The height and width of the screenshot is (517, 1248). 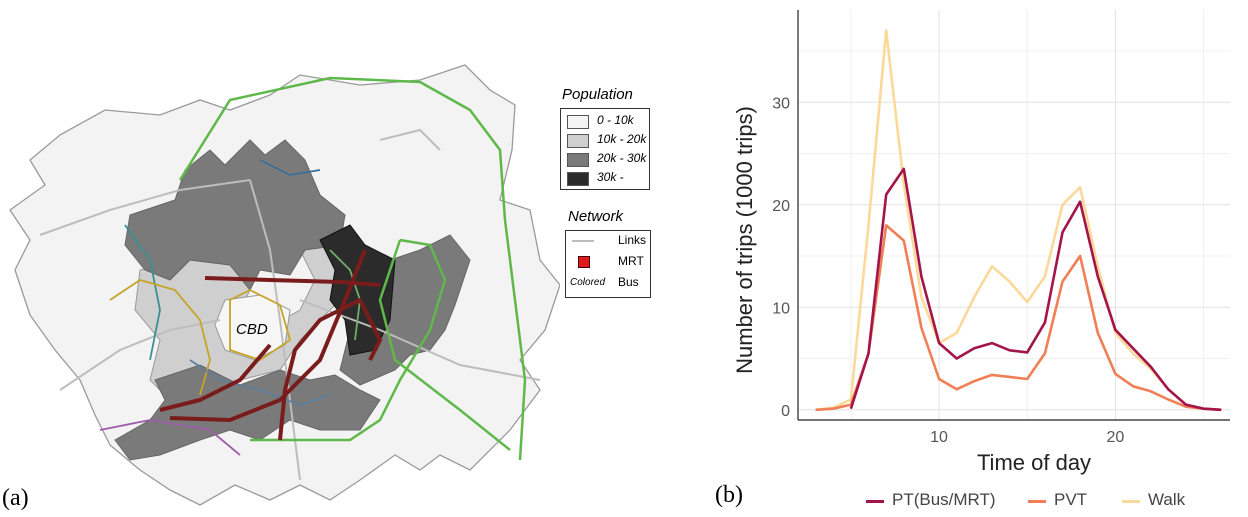 What do you see at coordinates (939, 437) in the screenshot?
I see `x-tick-label: 10` at bounding box center [939, 437].